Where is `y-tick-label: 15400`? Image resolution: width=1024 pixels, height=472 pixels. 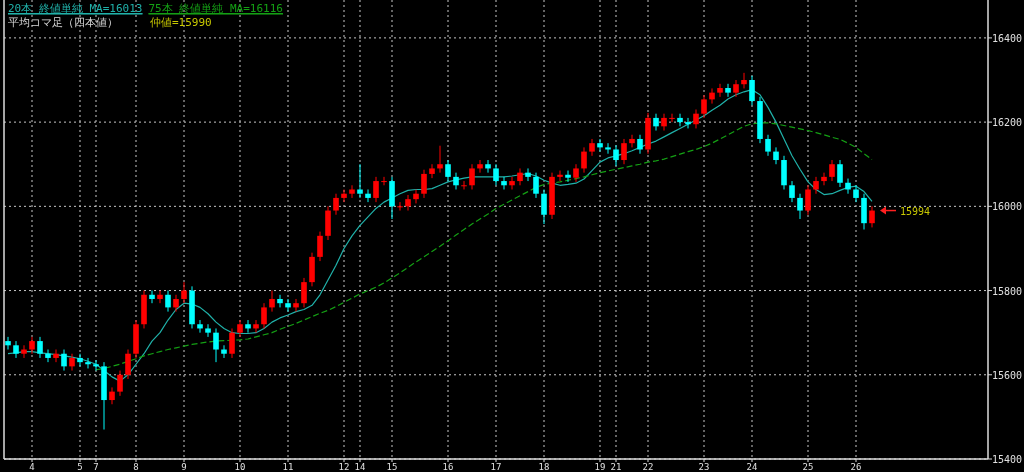 y-tick-label: 15400 is located at coordinates (1007, 459).